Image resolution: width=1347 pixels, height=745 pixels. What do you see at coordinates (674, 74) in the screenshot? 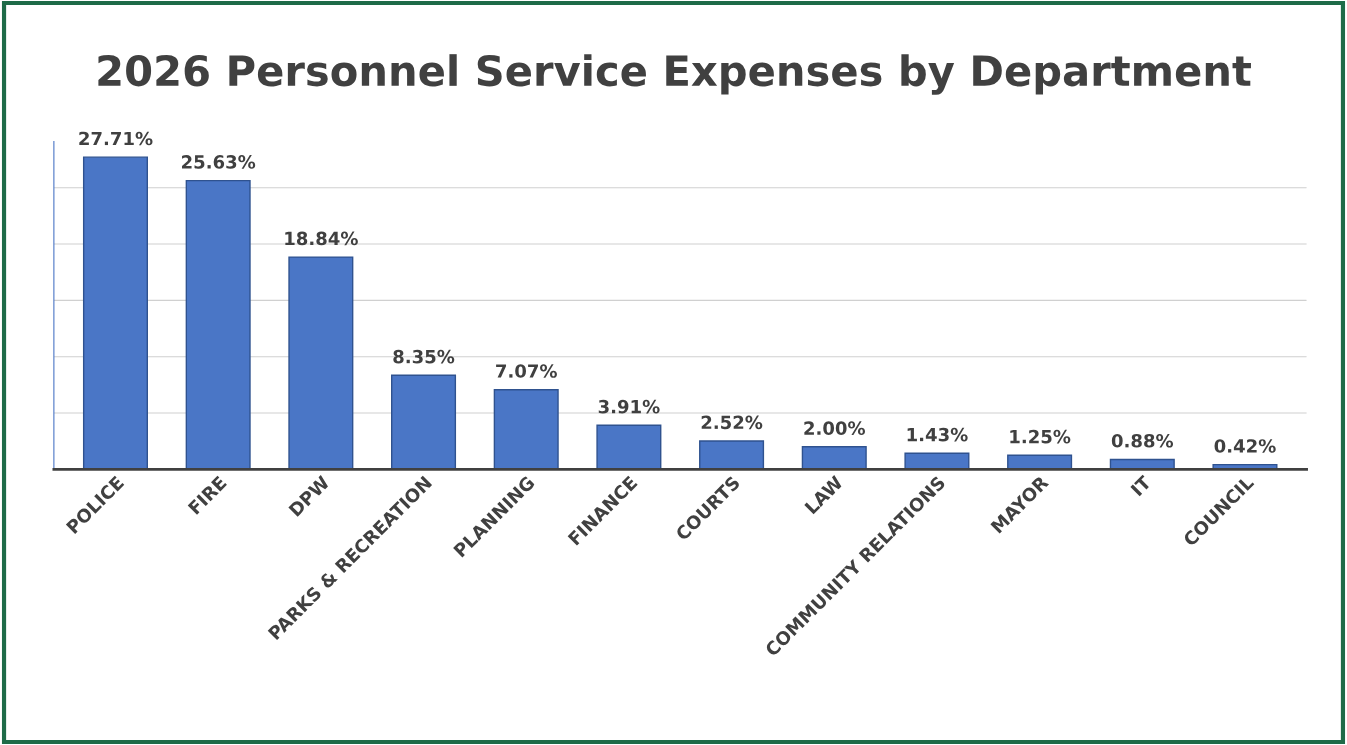
I see `chart-title: 2026 Personnel Service Expenses by Department` at bounding box center [674, 74].